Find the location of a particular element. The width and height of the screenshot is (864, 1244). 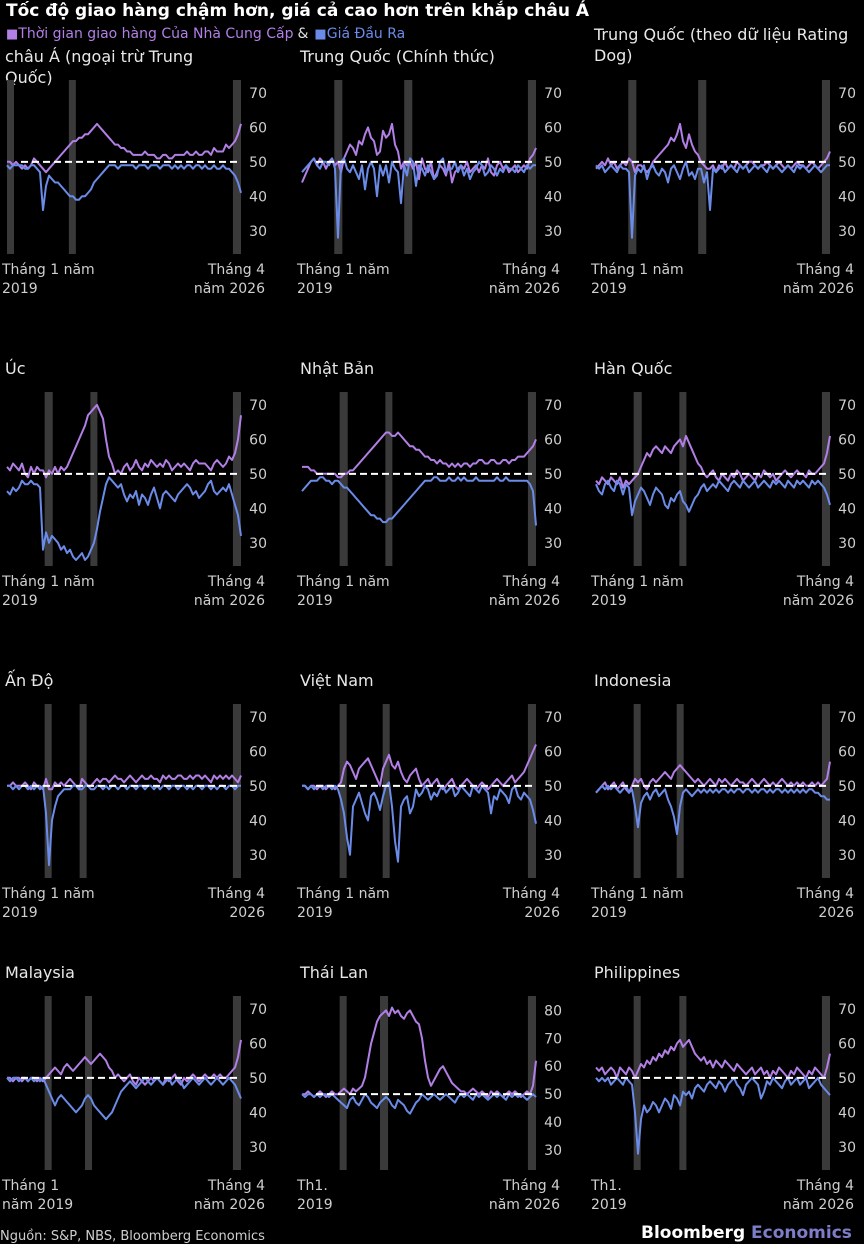

panel-title: Úc is located at coordinates (15, 368).